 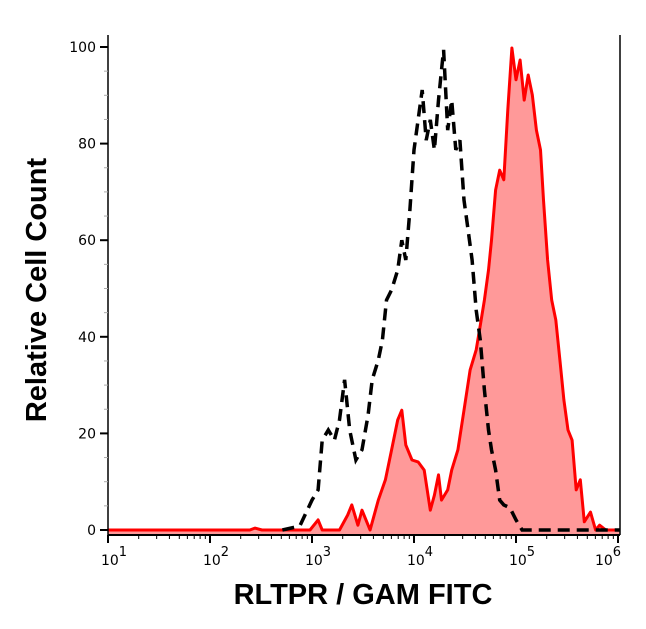 What do you see at coordinates (225, 552) in the screenshot?
I see `x-tick-exponent: 2` at bounding box center [225, 552].